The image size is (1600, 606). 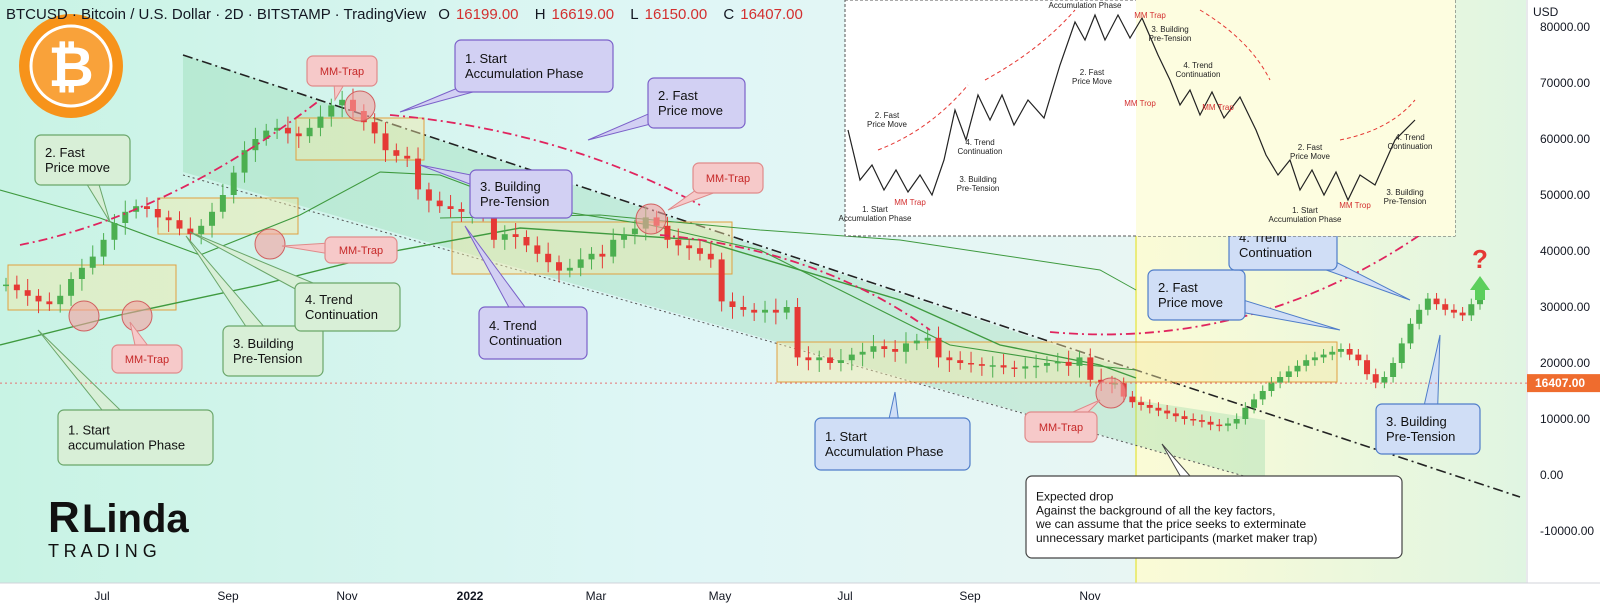 What do you see at coordinates (1310, 152) in the screenshot?
I see `inset-label: 2. Fast Price Move` at bounding box center [1310, 152].